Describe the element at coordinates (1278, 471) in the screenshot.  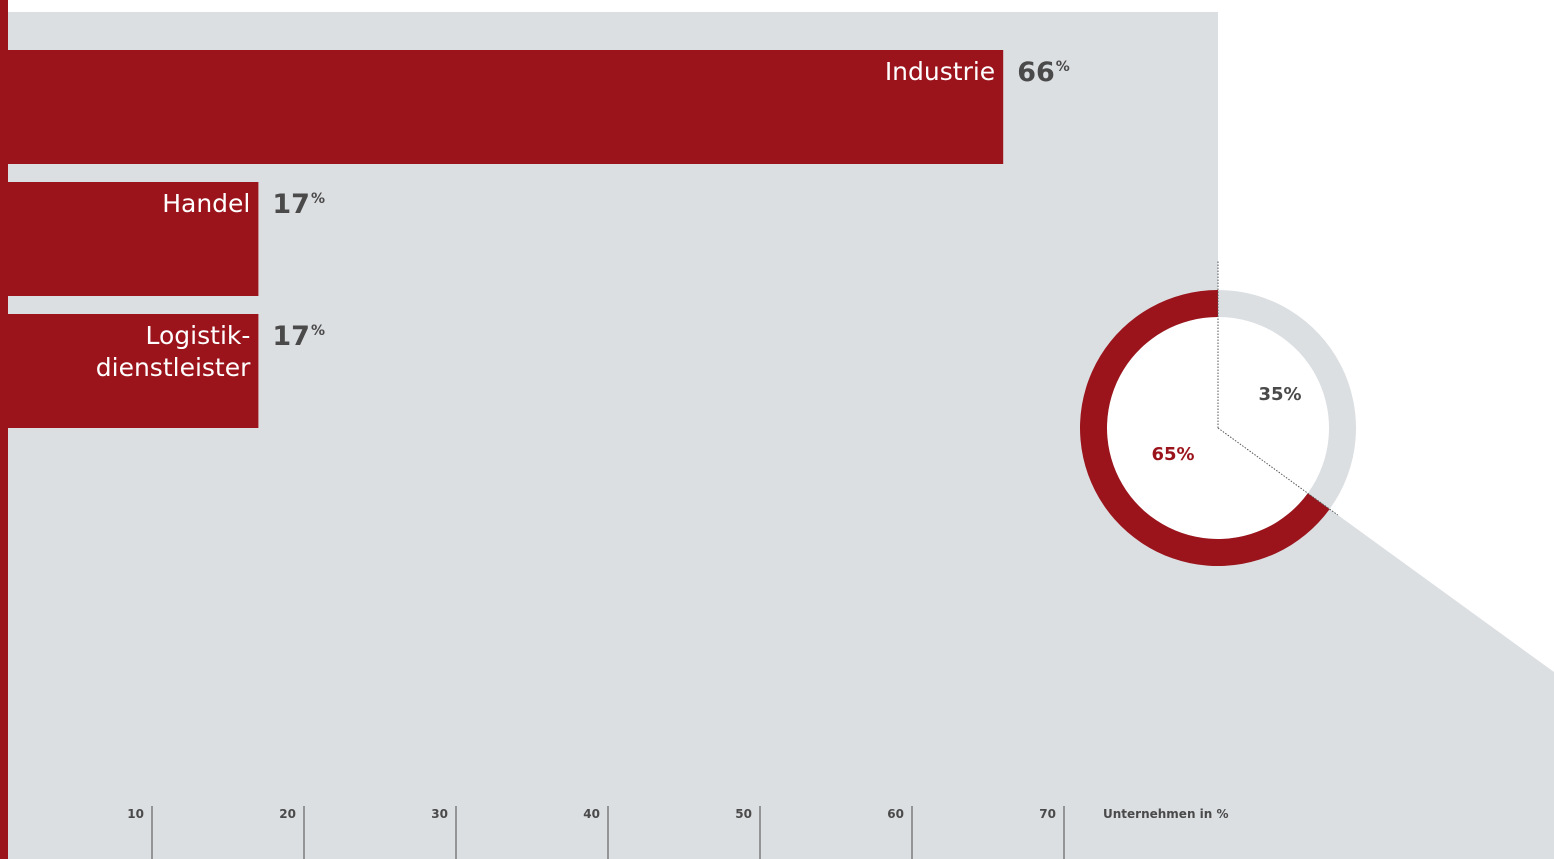
I see `slice-leader-line` at that location.